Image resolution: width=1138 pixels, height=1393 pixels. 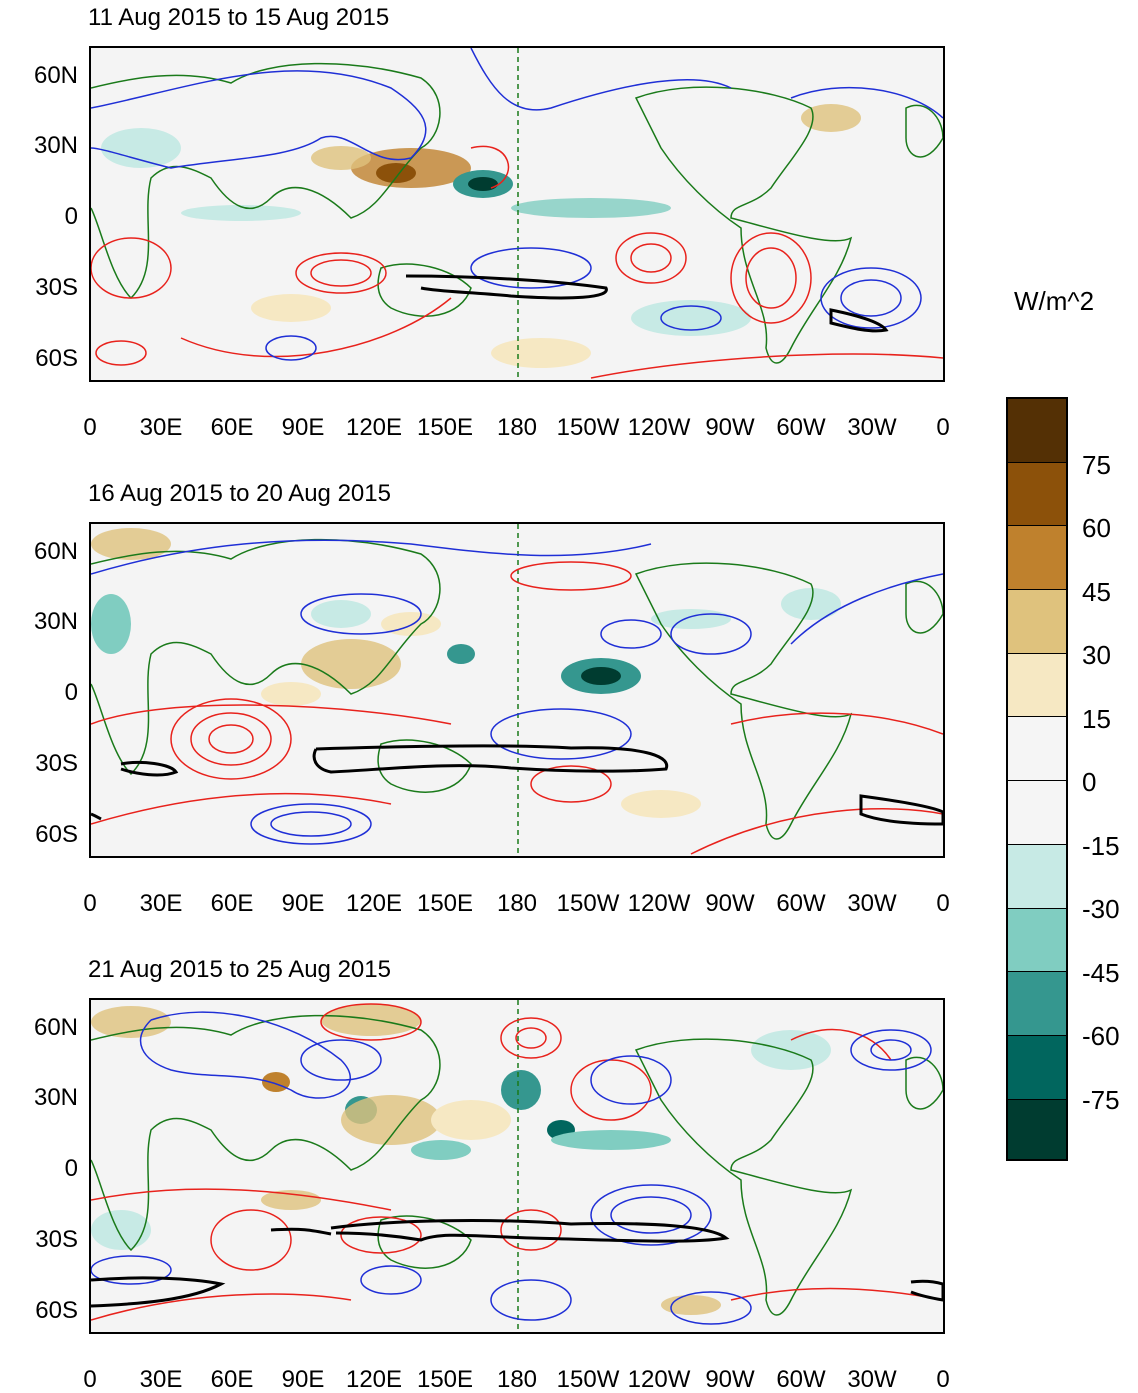 What do you see at coordinates (1101, 1036) in the screenshot?
I see `colorbar-label: -60` at bounding box center [1101, 1036].